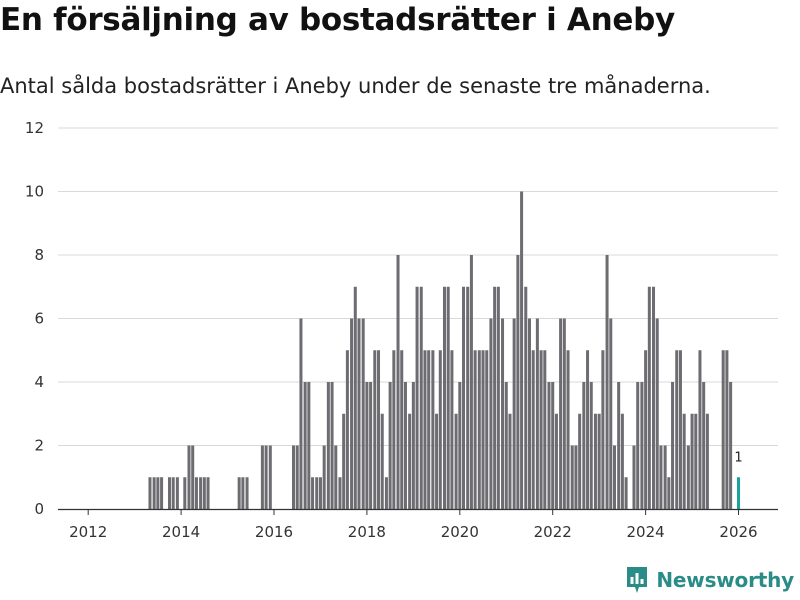 The image size is (800, 600). What do you see at coordinates (39, 509) in the screenshot?
I see `y-tick-label: 0` at bounding box center [39, 509].